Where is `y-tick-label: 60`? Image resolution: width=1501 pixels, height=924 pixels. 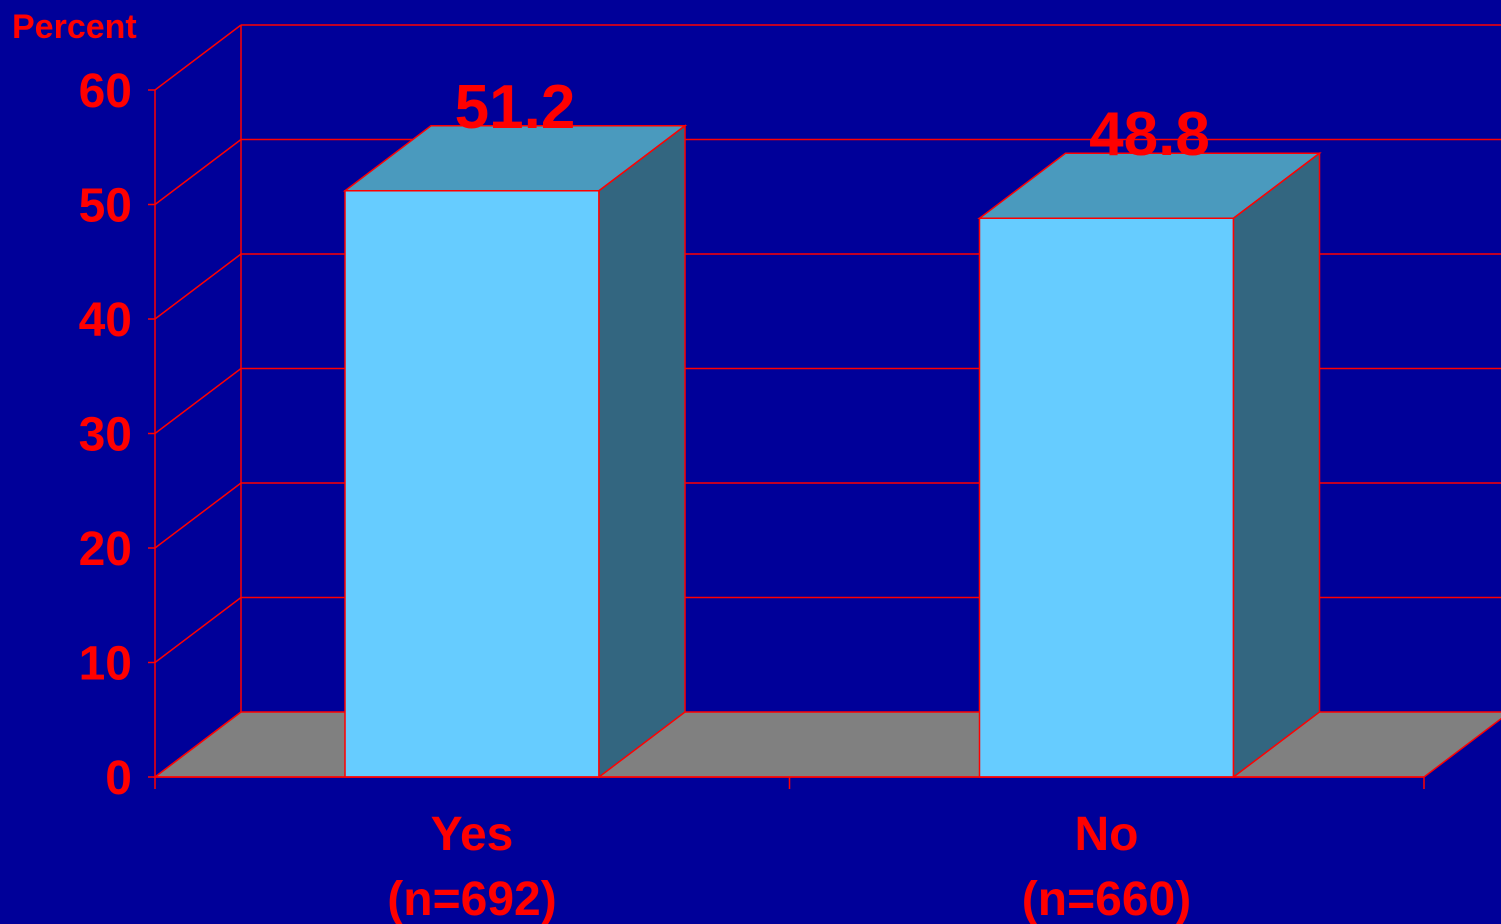 y-tick-label: 60 is located at coordinates (105, 91).